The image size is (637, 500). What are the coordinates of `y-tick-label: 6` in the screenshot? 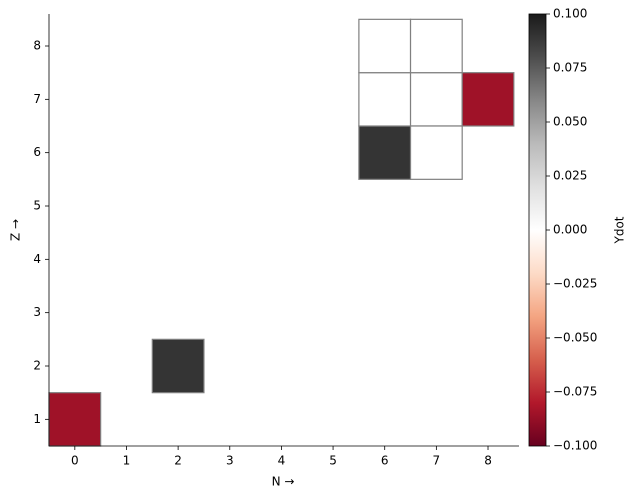 It's located at (37, 152).